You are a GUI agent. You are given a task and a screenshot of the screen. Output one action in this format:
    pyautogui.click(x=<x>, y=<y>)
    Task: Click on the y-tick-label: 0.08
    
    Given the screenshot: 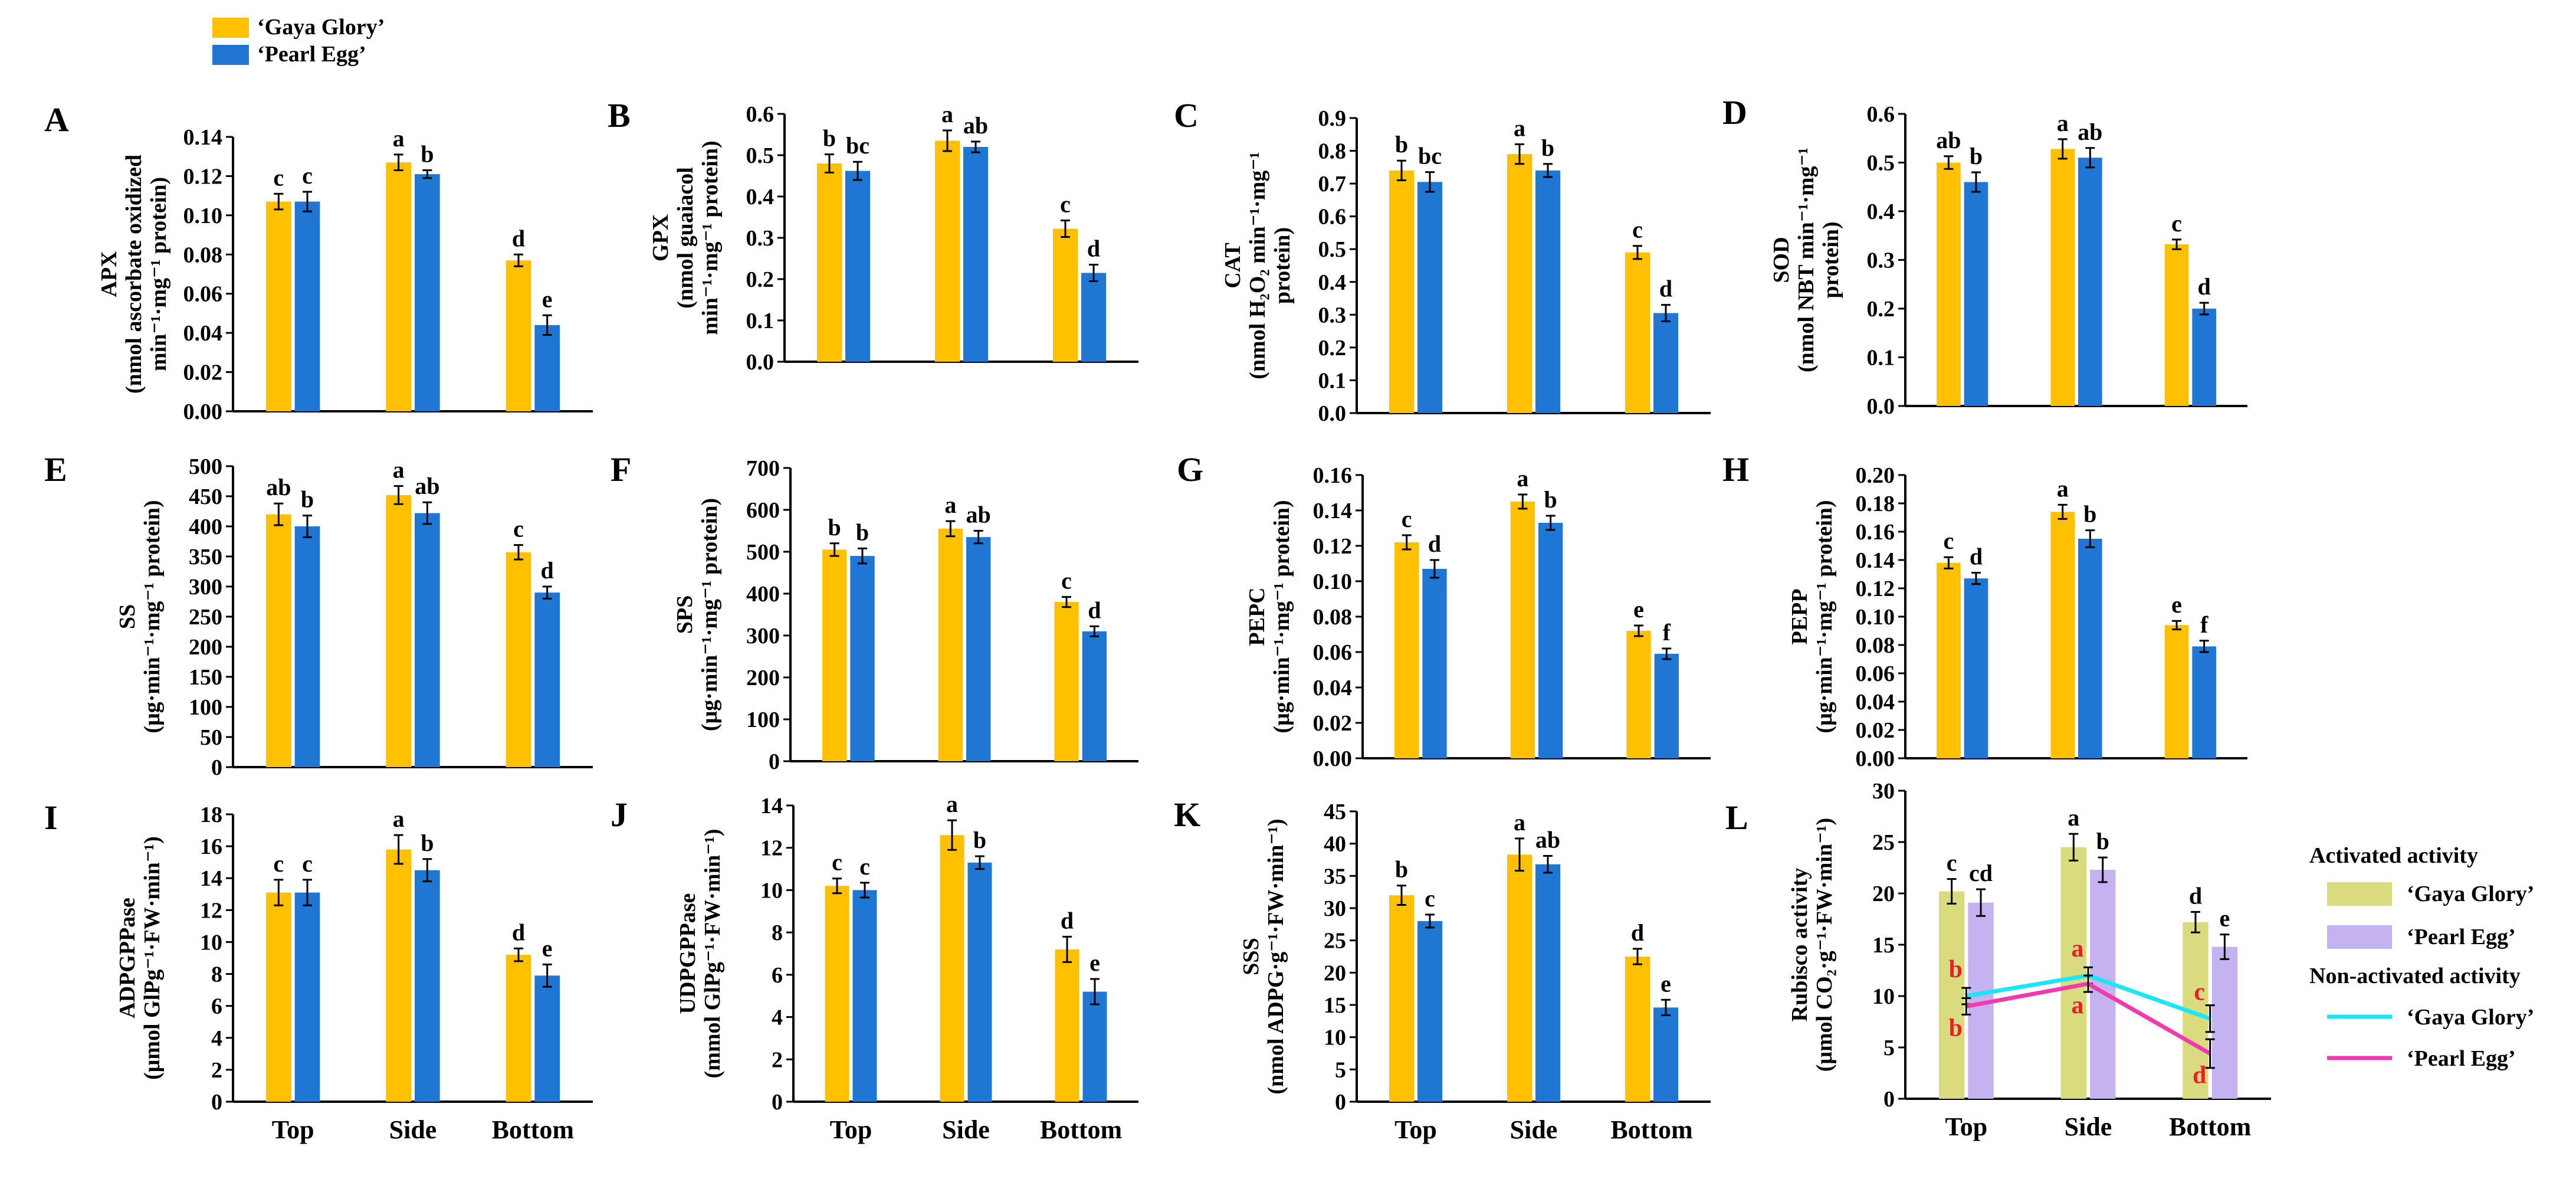 What is the action you would take?
    pyautogui.click(x=1333, y=617)
    